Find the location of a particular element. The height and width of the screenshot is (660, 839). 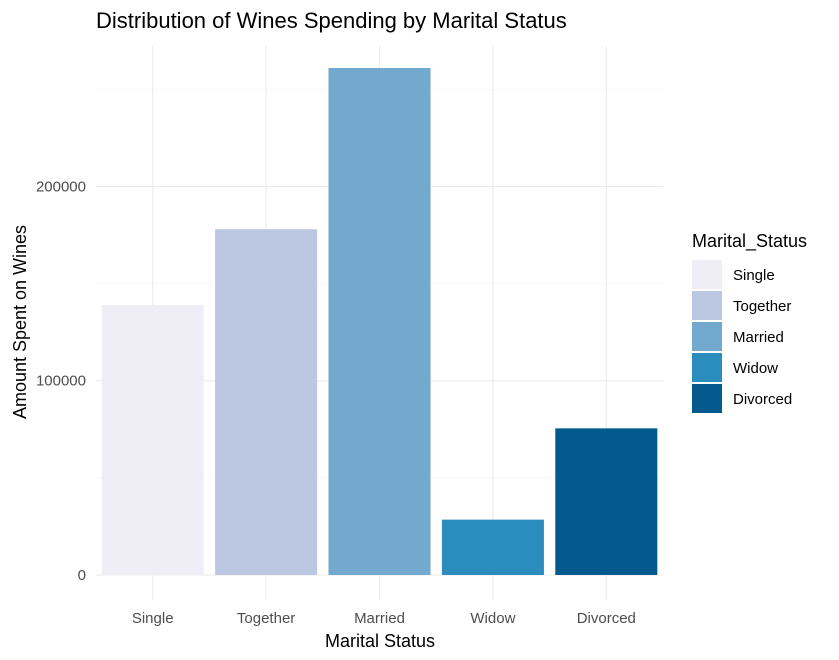

y-tick-label: 100000 is located at coordinates (61, 381).